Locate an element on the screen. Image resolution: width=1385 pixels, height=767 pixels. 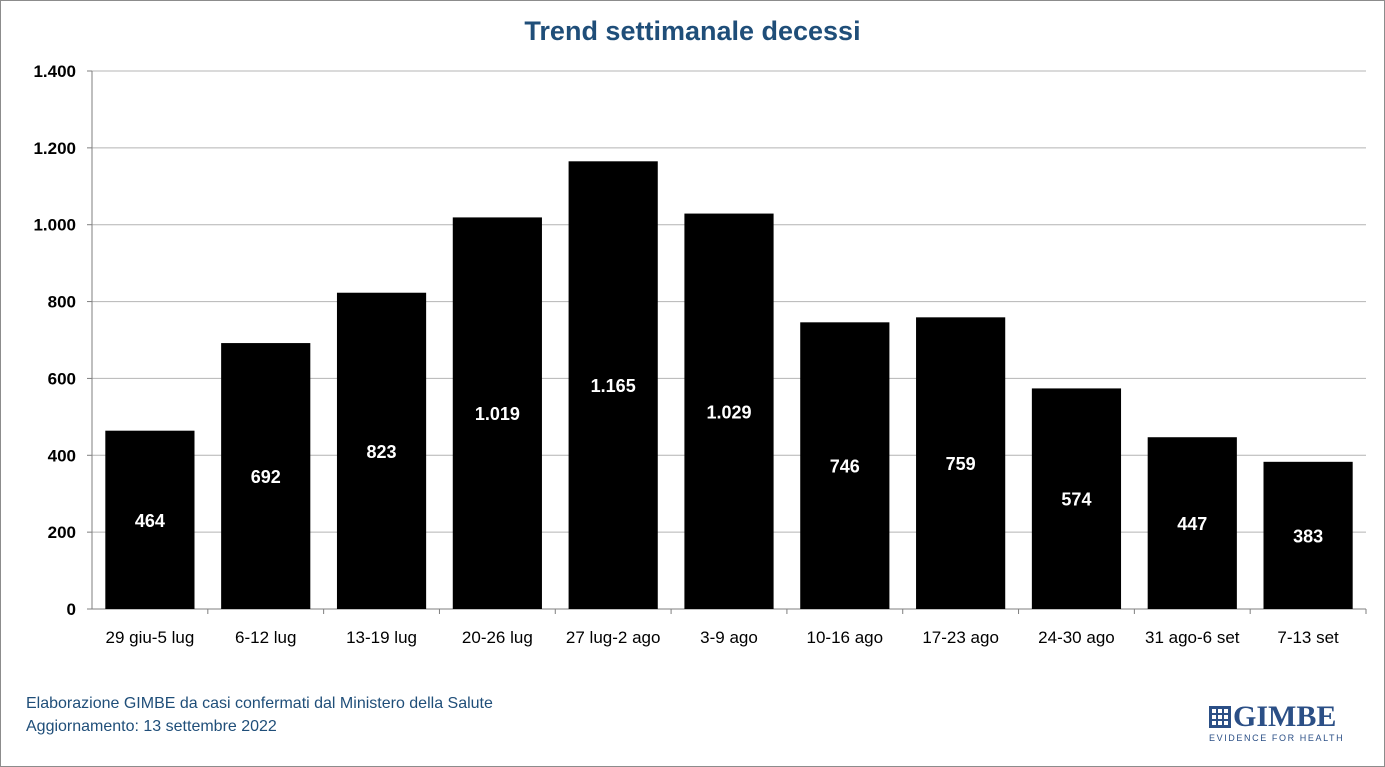
y-tick-label: 0 is located at coordinates (71, 609).